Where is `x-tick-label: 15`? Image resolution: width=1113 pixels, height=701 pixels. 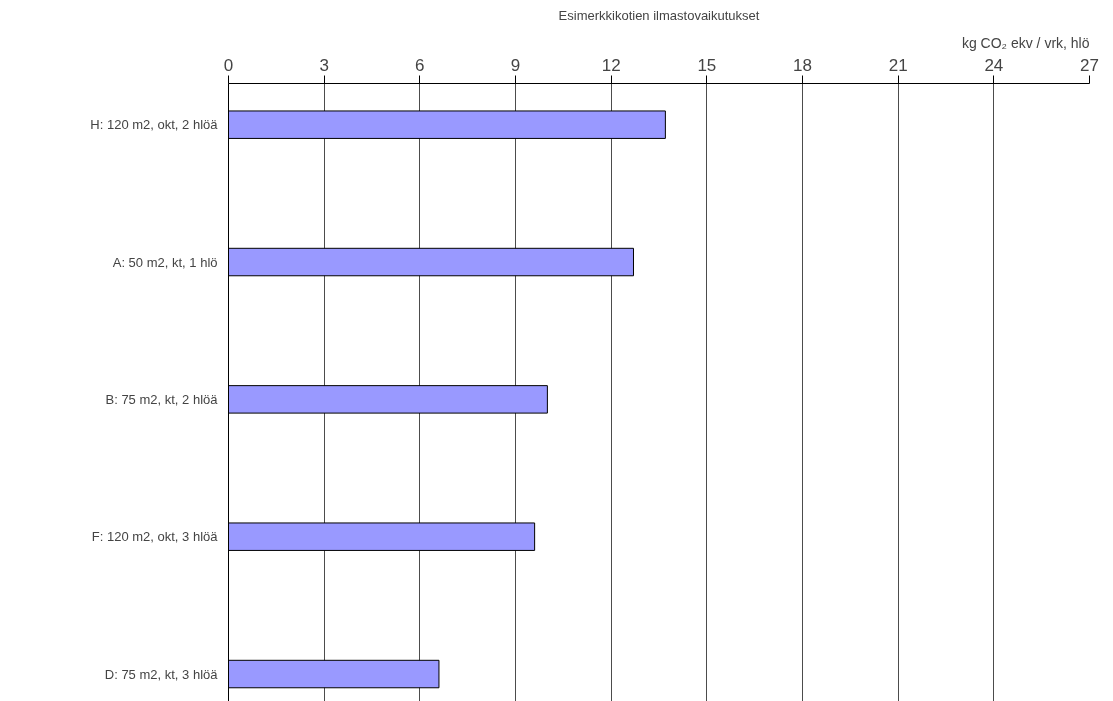
x-tick-label: 15 is located at coordinates (707, 65).